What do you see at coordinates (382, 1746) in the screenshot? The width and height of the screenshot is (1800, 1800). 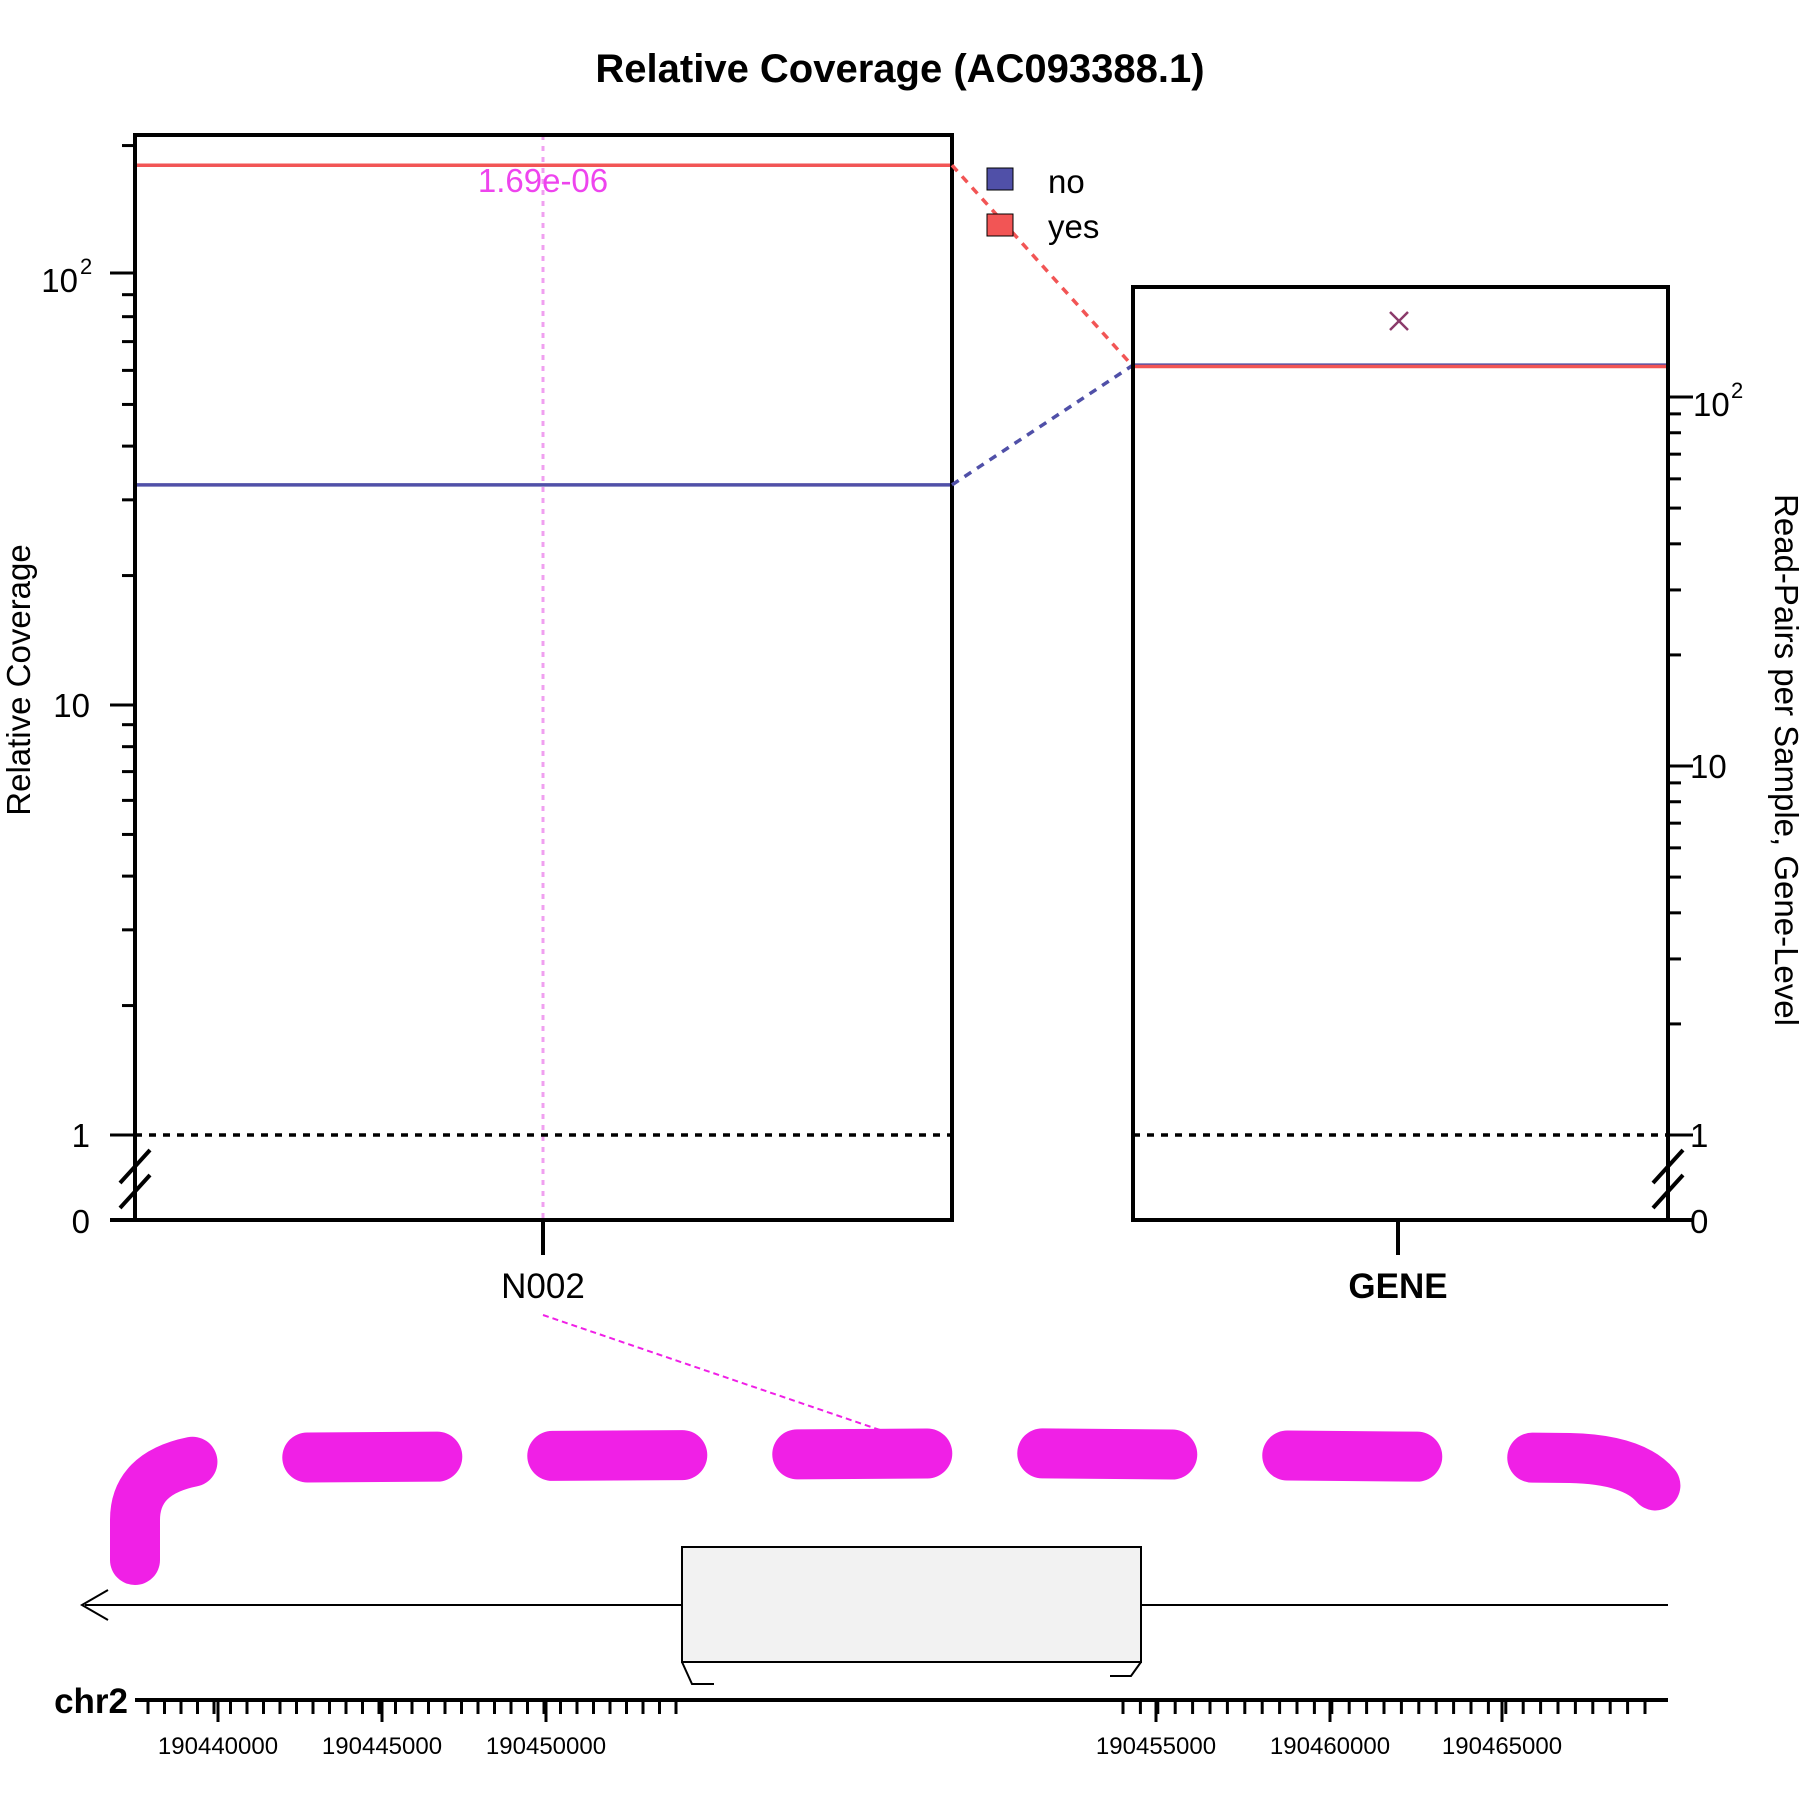 I see `chromosome-tick-label: 190445000` at bounding box center [382, 1746].